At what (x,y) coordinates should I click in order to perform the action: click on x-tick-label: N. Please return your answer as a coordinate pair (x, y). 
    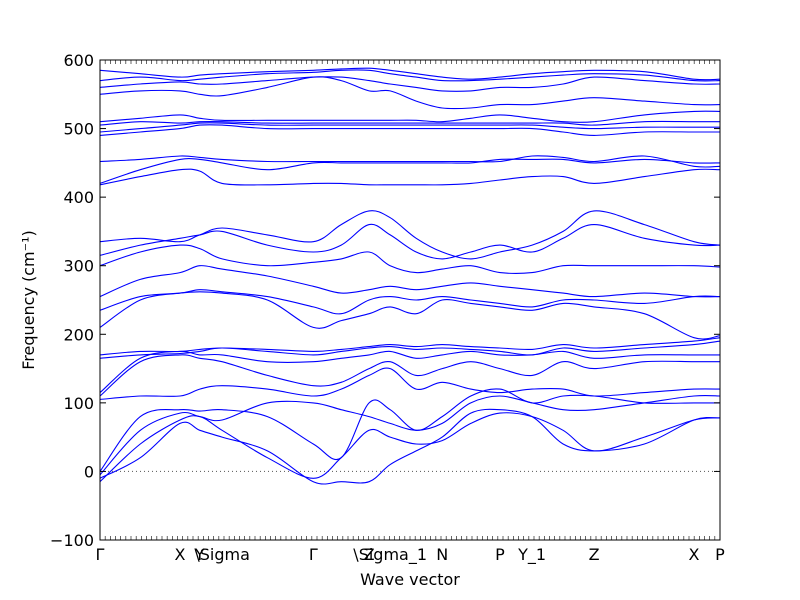
    Looking at the image, I should click on (442, 554).